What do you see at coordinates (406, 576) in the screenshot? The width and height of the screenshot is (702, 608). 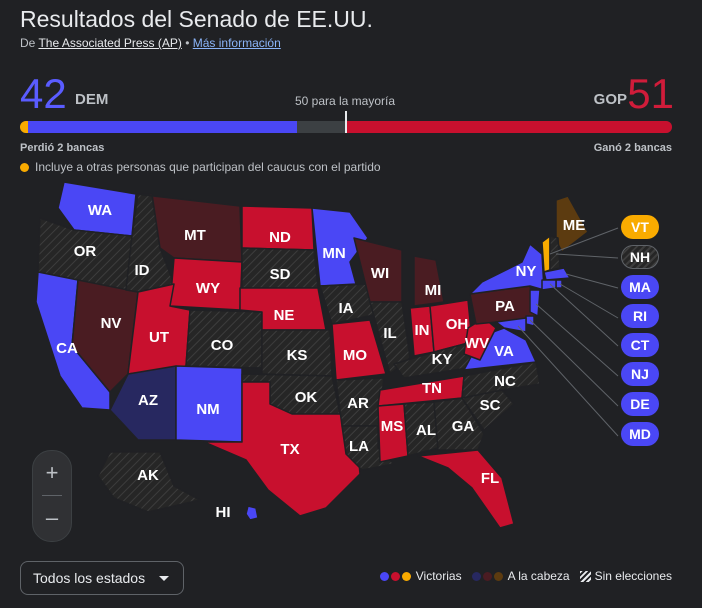 I see `legend-ind-won-dot` at bounding box center [406, 576].